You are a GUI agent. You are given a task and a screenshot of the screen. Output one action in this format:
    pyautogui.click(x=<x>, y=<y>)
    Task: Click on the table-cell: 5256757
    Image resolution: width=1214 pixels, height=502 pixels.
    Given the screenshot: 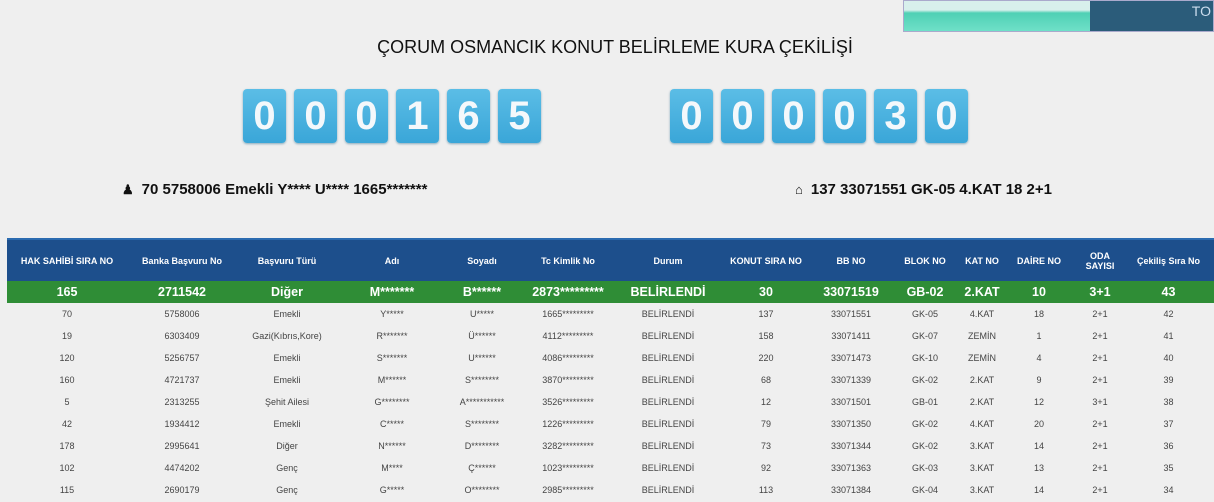 What is the action you would take?
    pyautogui.click(x=182, y=358)
    